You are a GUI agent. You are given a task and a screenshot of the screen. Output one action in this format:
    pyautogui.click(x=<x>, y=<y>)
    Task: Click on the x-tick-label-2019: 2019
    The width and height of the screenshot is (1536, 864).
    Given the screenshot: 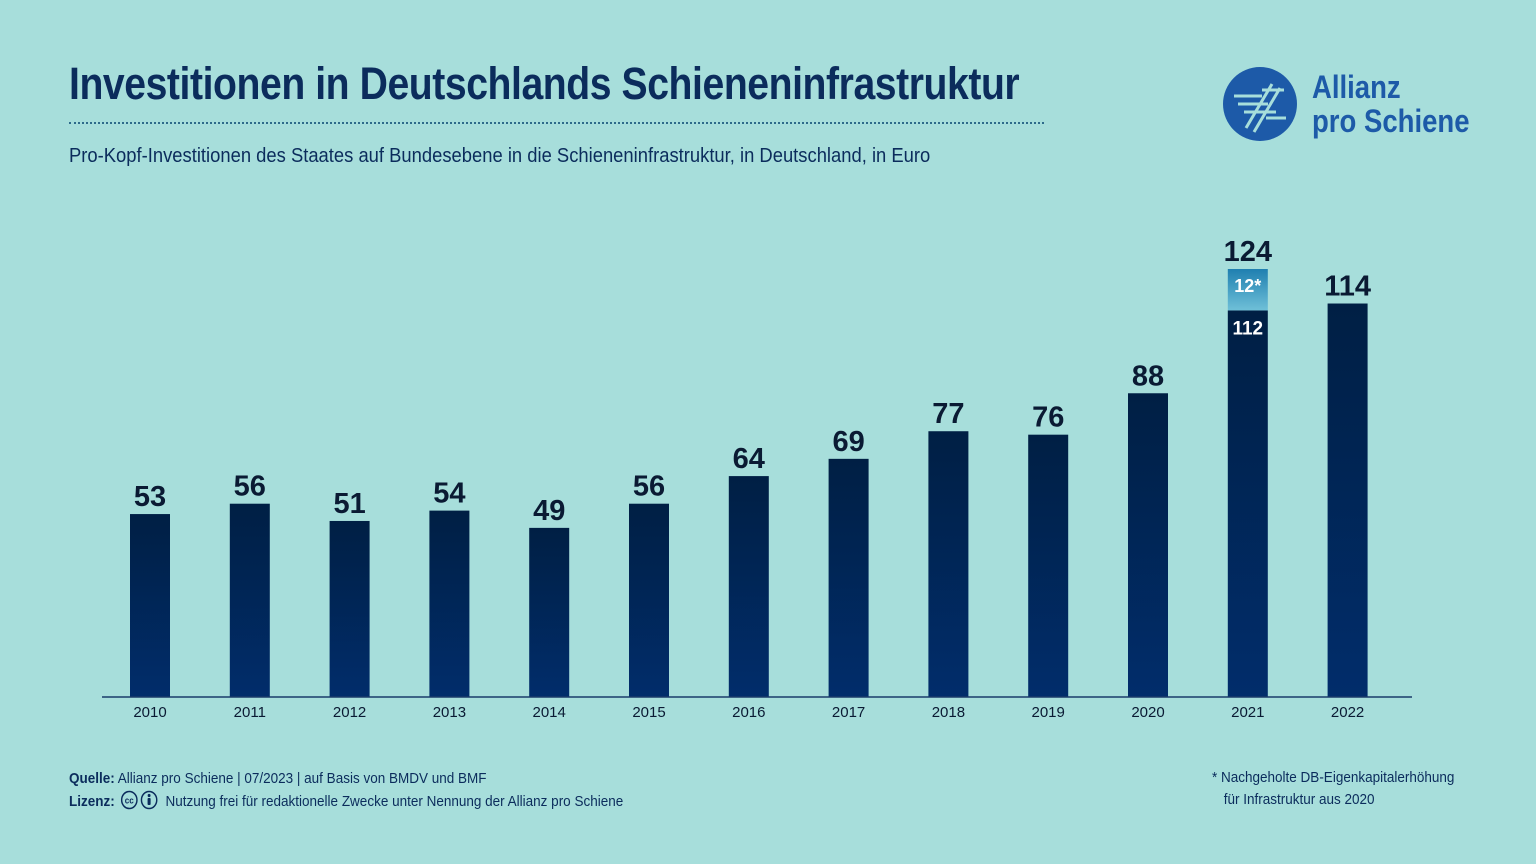 What is the action you would take?
    pyautogui.click(x=1048, y=712)
    